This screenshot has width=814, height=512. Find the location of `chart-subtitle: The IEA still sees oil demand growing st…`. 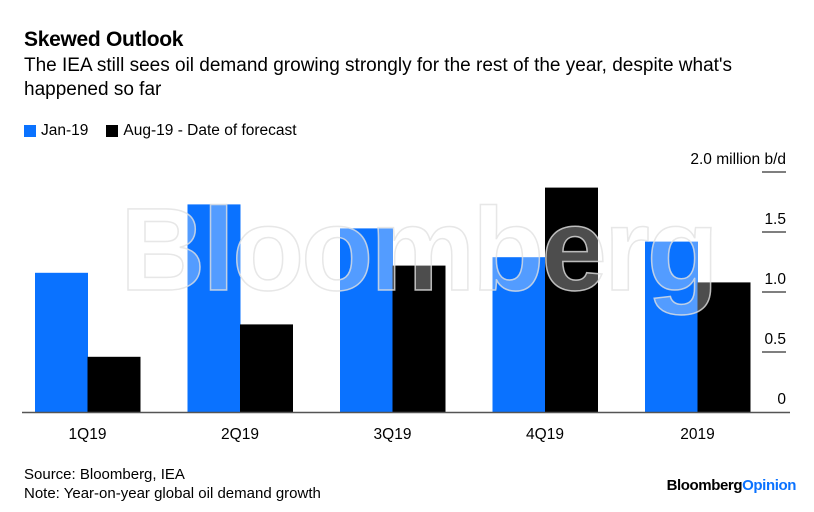

chart-subtitle: The IEA still sees oil demand growing st… is located at coordinates (378, 77).